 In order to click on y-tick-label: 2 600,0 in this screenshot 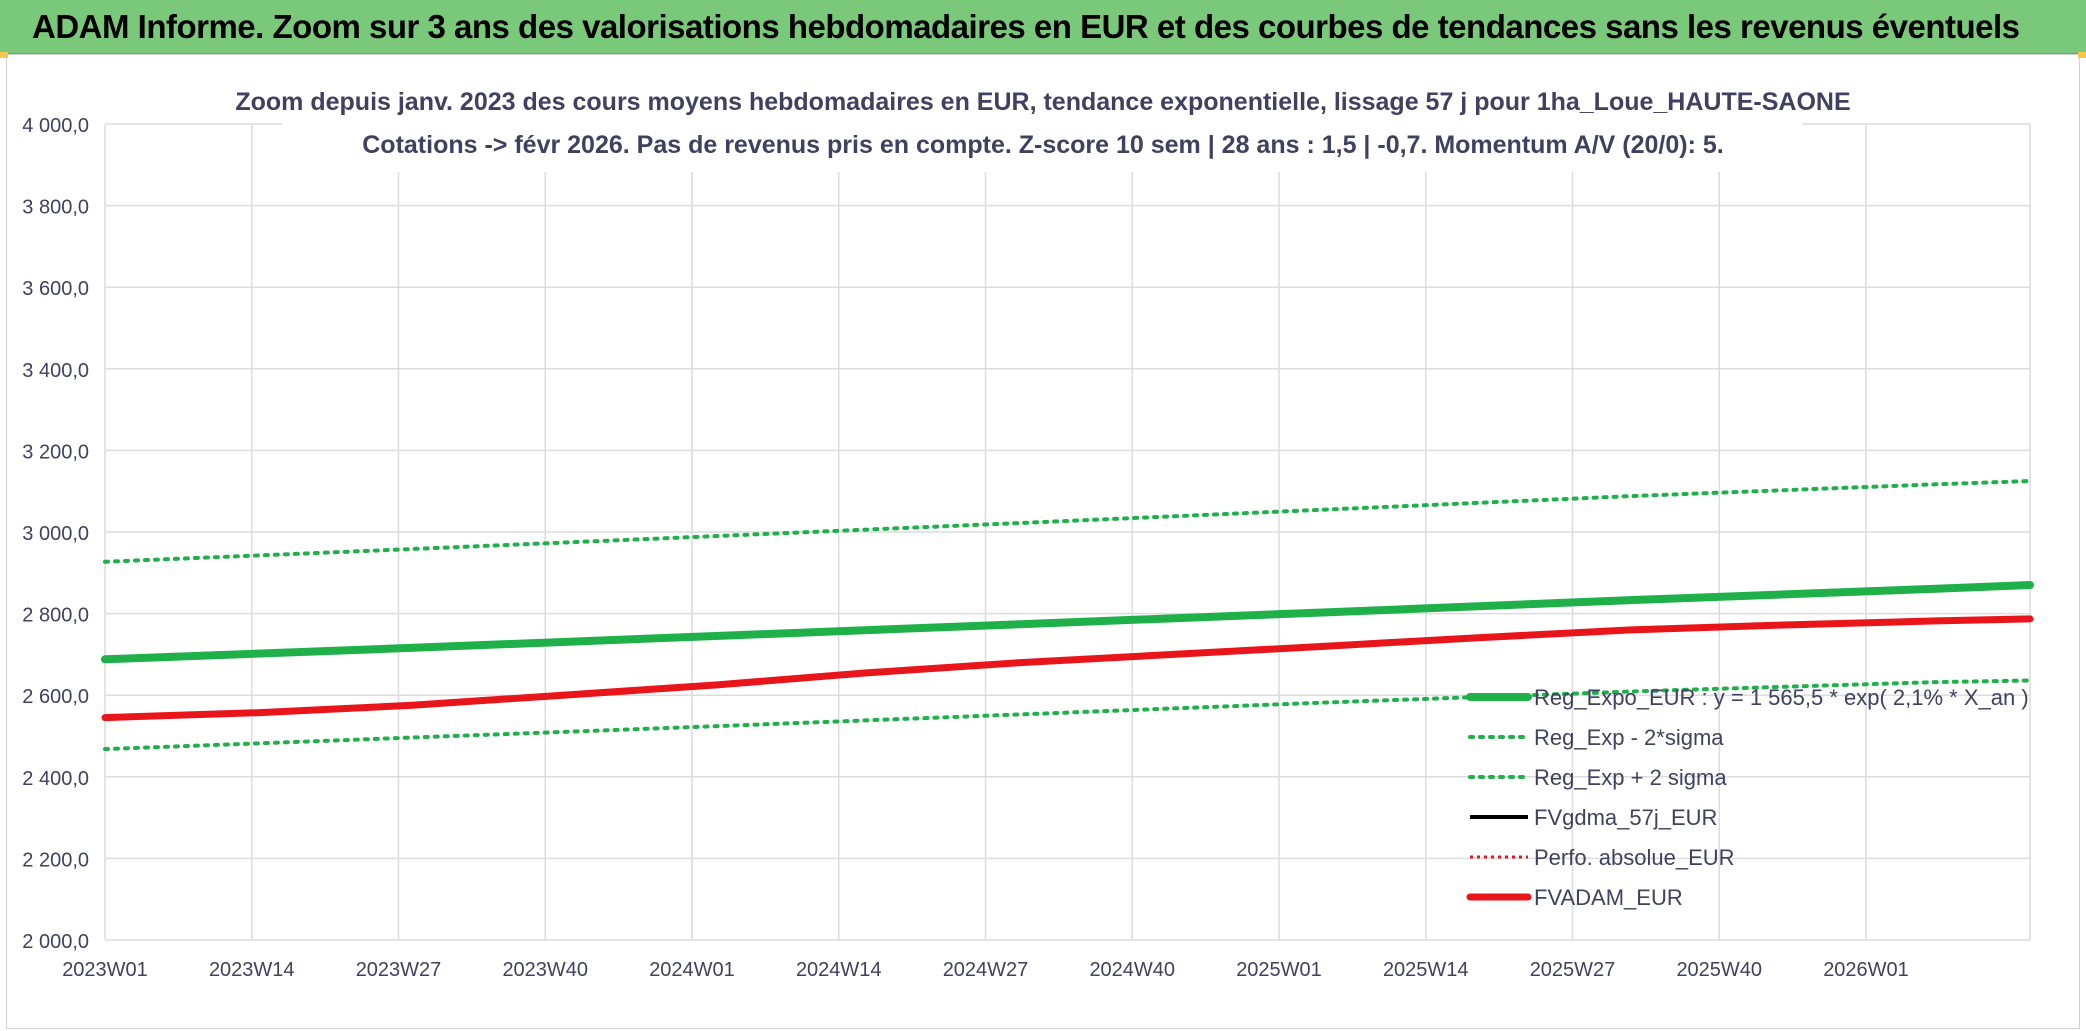, I will do `click(55, 697)`.